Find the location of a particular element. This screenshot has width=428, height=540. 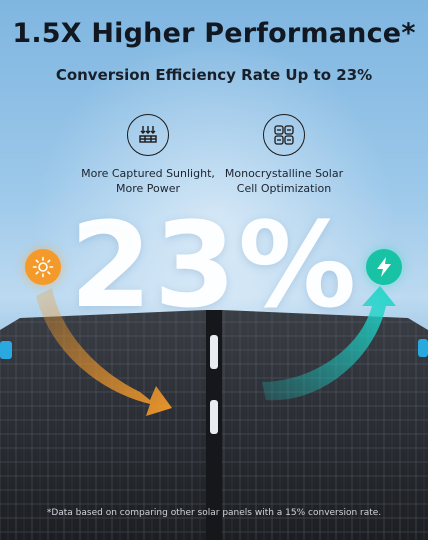

feature-line-2: Cell Optimization is located at coordinates (284, 188).